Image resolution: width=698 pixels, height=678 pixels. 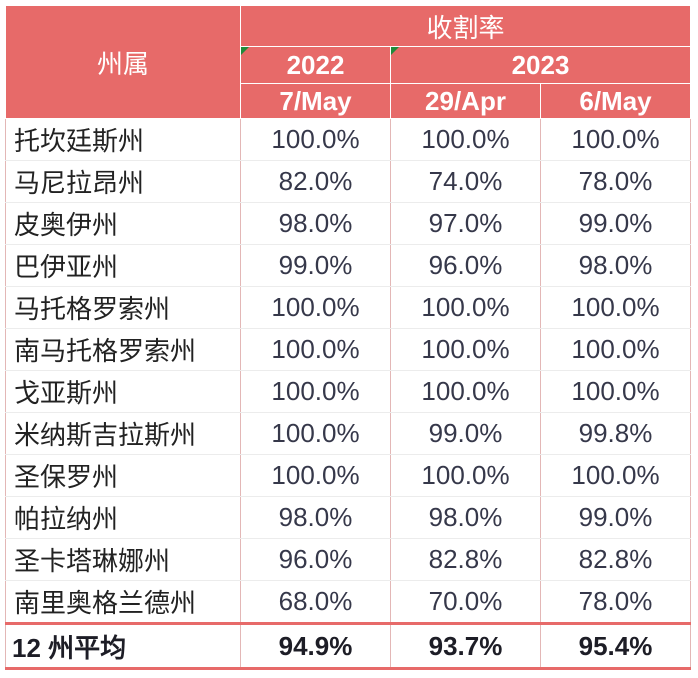 I want to click on year-header-2023: 2023, so click(x=540, y=65).